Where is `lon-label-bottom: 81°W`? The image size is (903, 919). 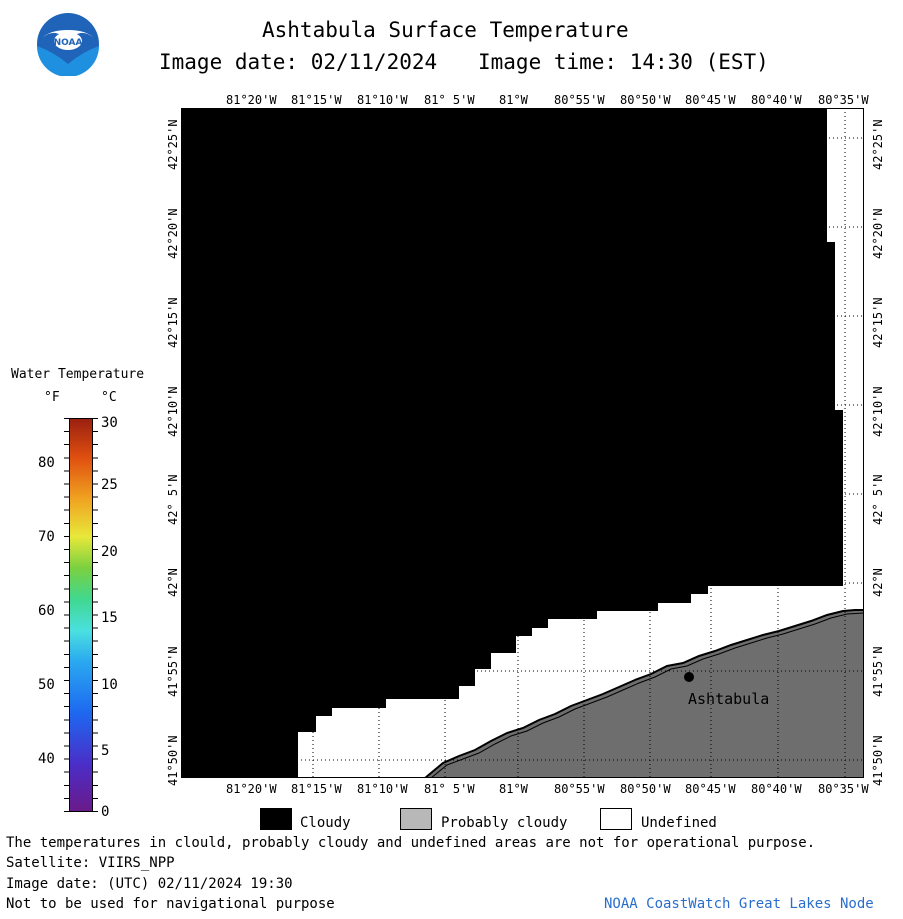 lon-label-bottom: 81°W is located at coordinates (513, 789).